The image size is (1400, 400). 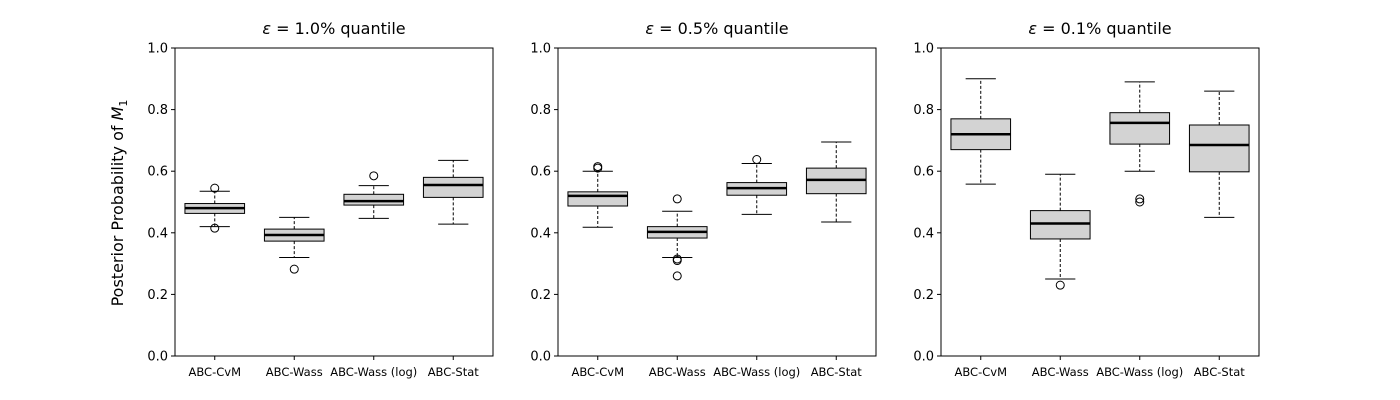 I want to click on panel-title: ε = 0.1% quantile, so click(x=1099, y=28).